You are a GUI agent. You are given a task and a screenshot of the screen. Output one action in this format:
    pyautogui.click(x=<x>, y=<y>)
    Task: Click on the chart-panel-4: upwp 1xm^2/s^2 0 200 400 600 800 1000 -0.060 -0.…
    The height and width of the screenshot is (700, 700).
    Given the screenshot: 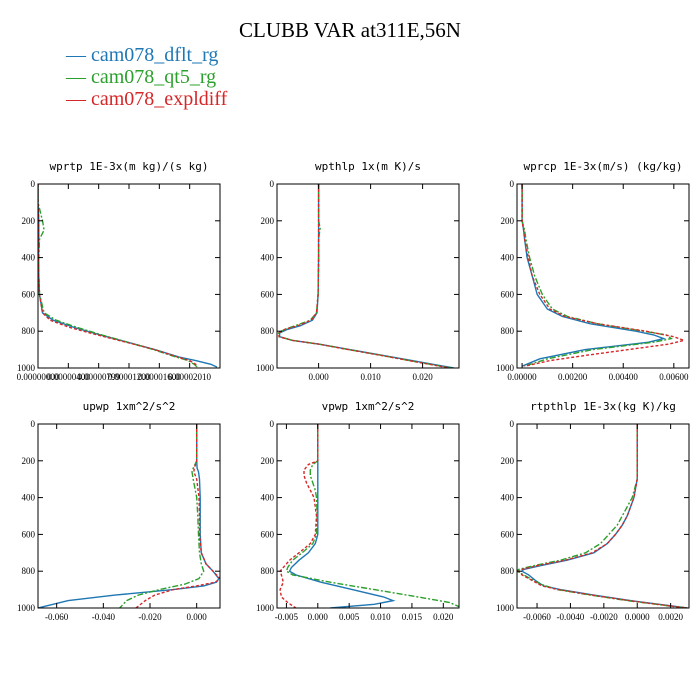 What is the action you would take?
    pyautogui.click(x=119, y=511)
    